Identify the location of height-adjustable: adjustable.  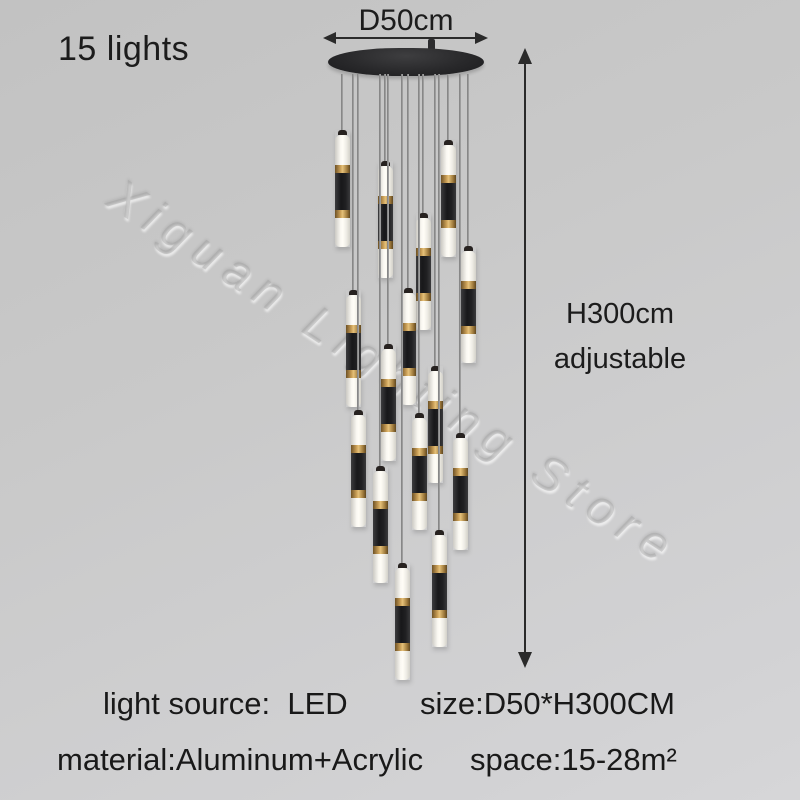
(620, 358).